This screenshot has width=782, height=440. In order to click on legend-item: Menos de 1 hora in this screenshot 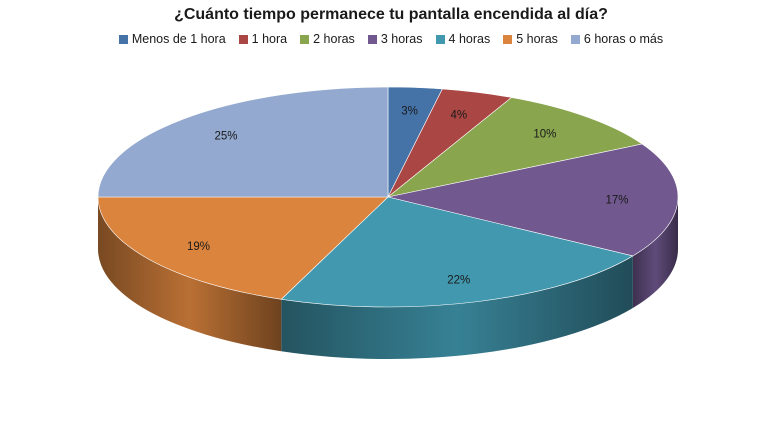, I will do `click(172, 39)`.